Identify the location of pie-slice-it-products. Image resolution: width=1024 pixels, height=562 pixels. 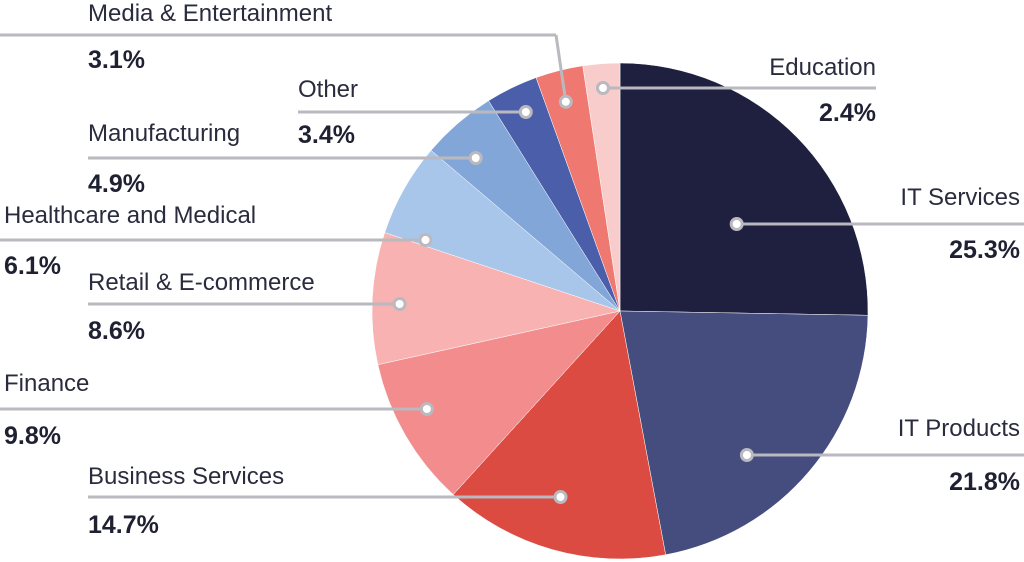
(744, 433).